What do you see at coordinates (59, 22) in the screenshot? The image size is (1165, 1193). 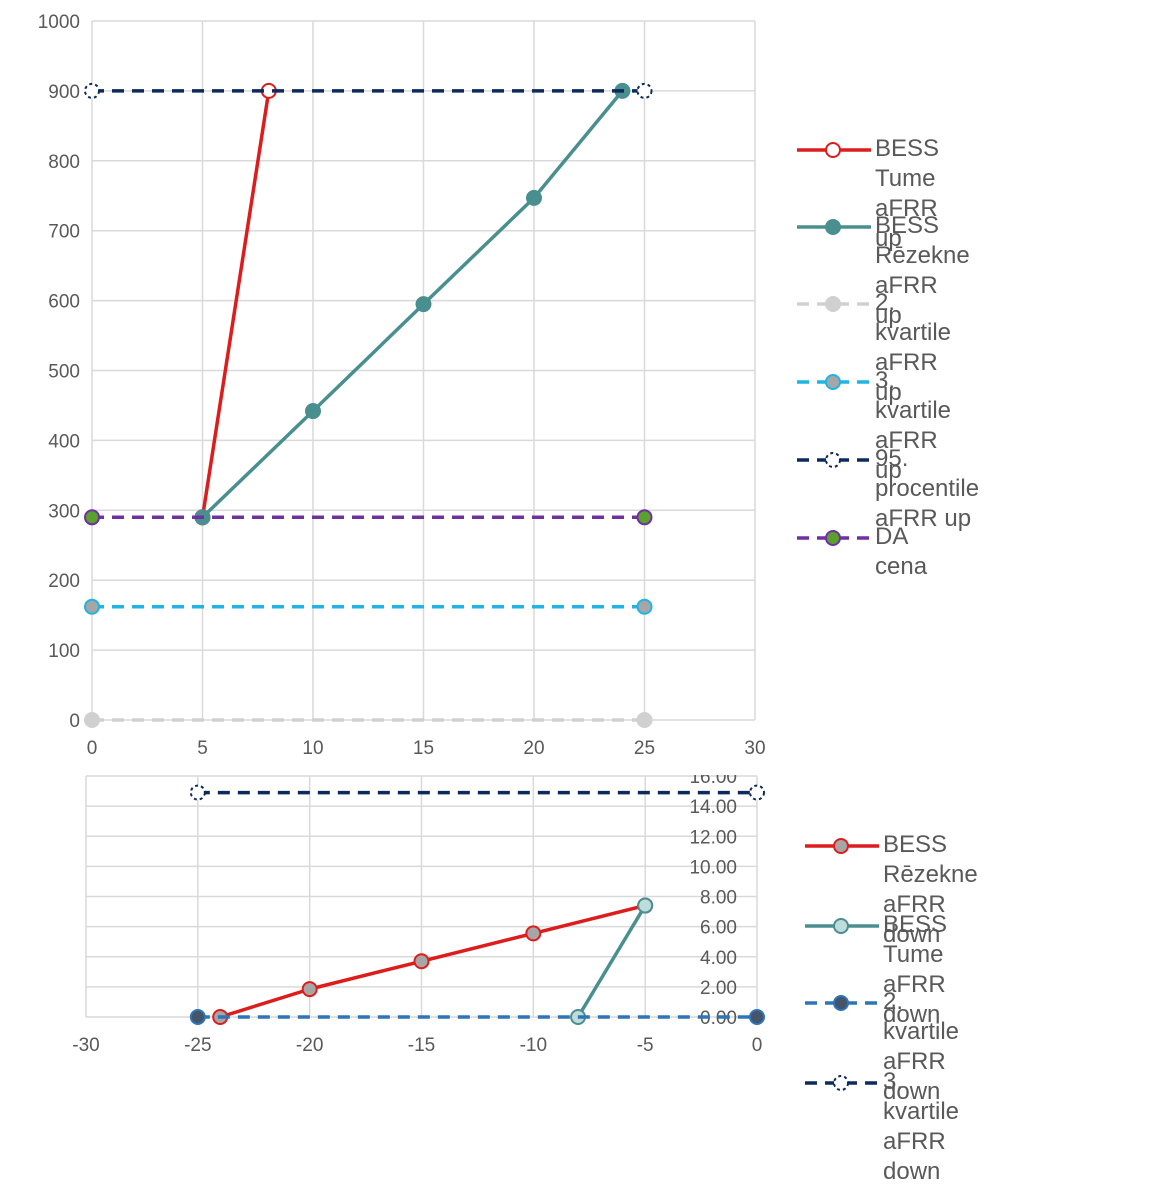 I see `y-tick-label: 1000` at bounding box center [59, 22].